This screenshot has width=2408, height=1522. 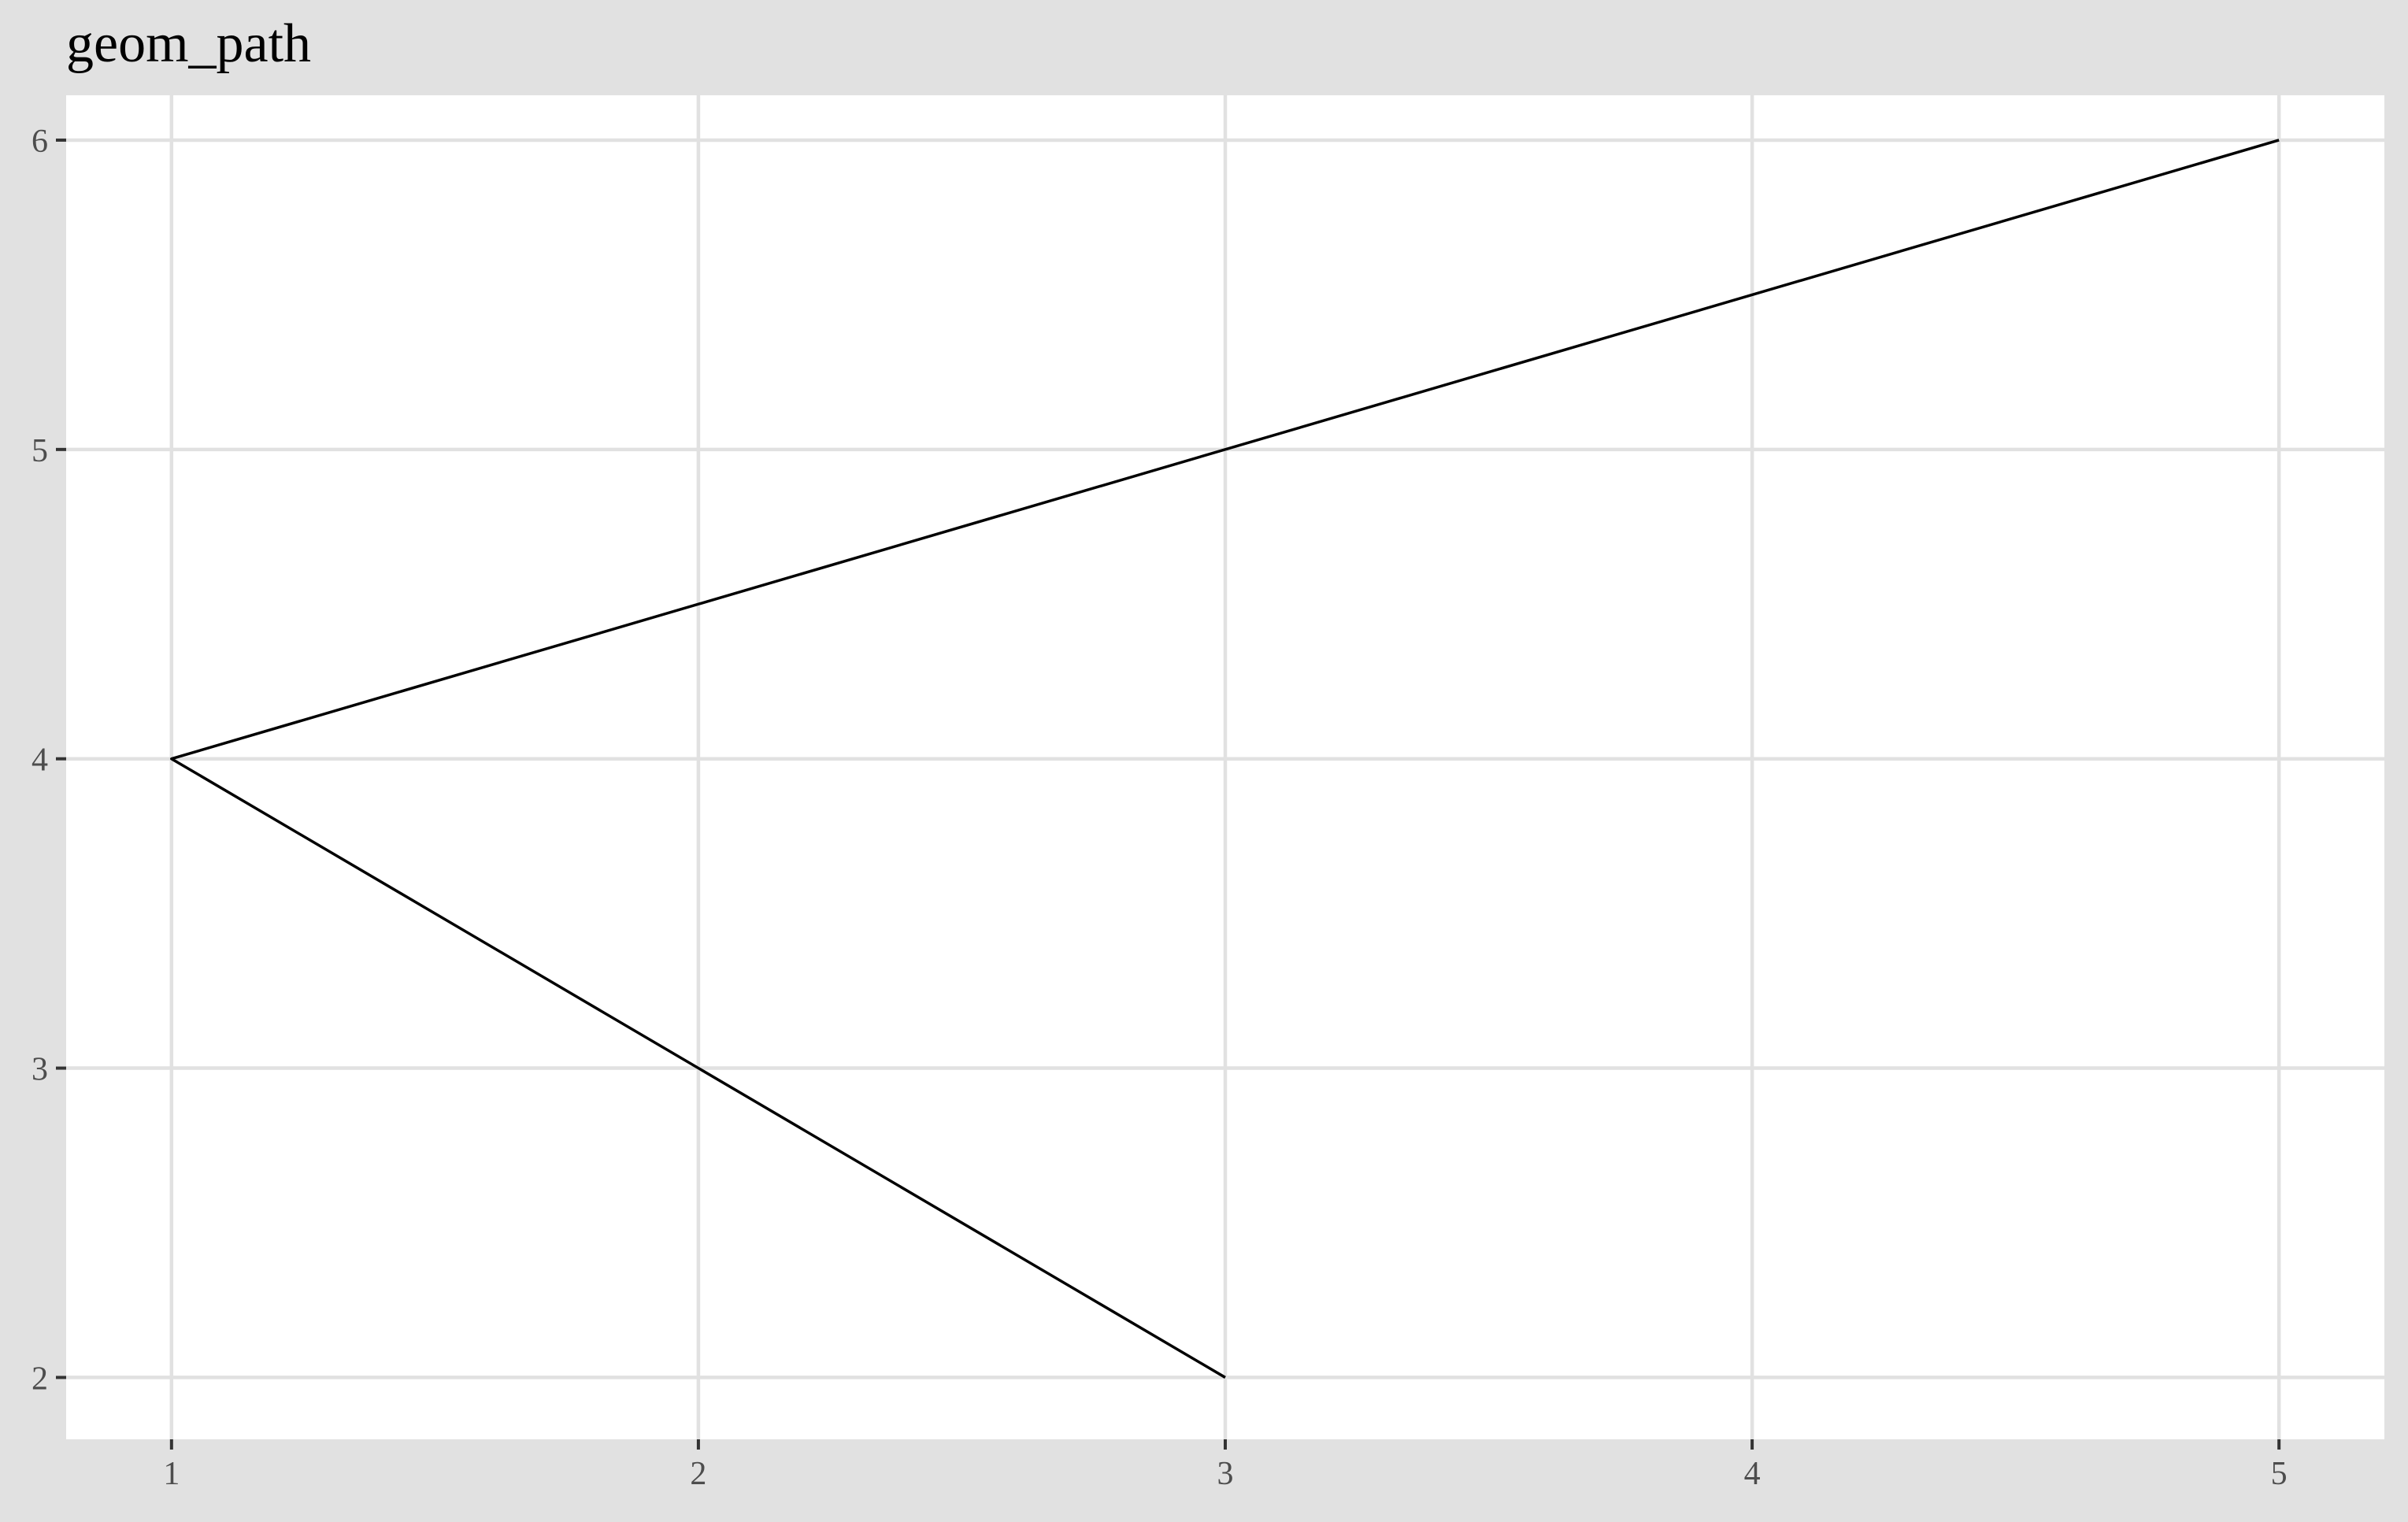 I want to click on x-tick-label-3: 4, so click(x=1753, y=1474).